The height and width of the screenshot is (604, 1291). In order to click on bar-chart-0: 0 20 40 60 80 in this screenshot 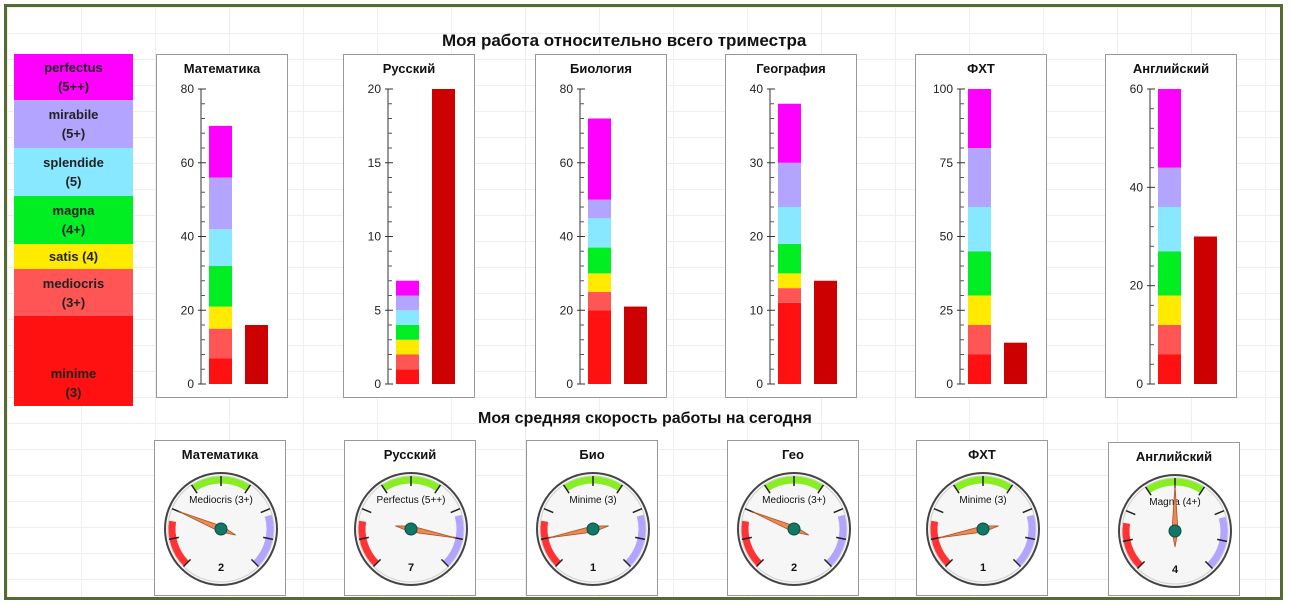, I will do `click(224, 236)`.